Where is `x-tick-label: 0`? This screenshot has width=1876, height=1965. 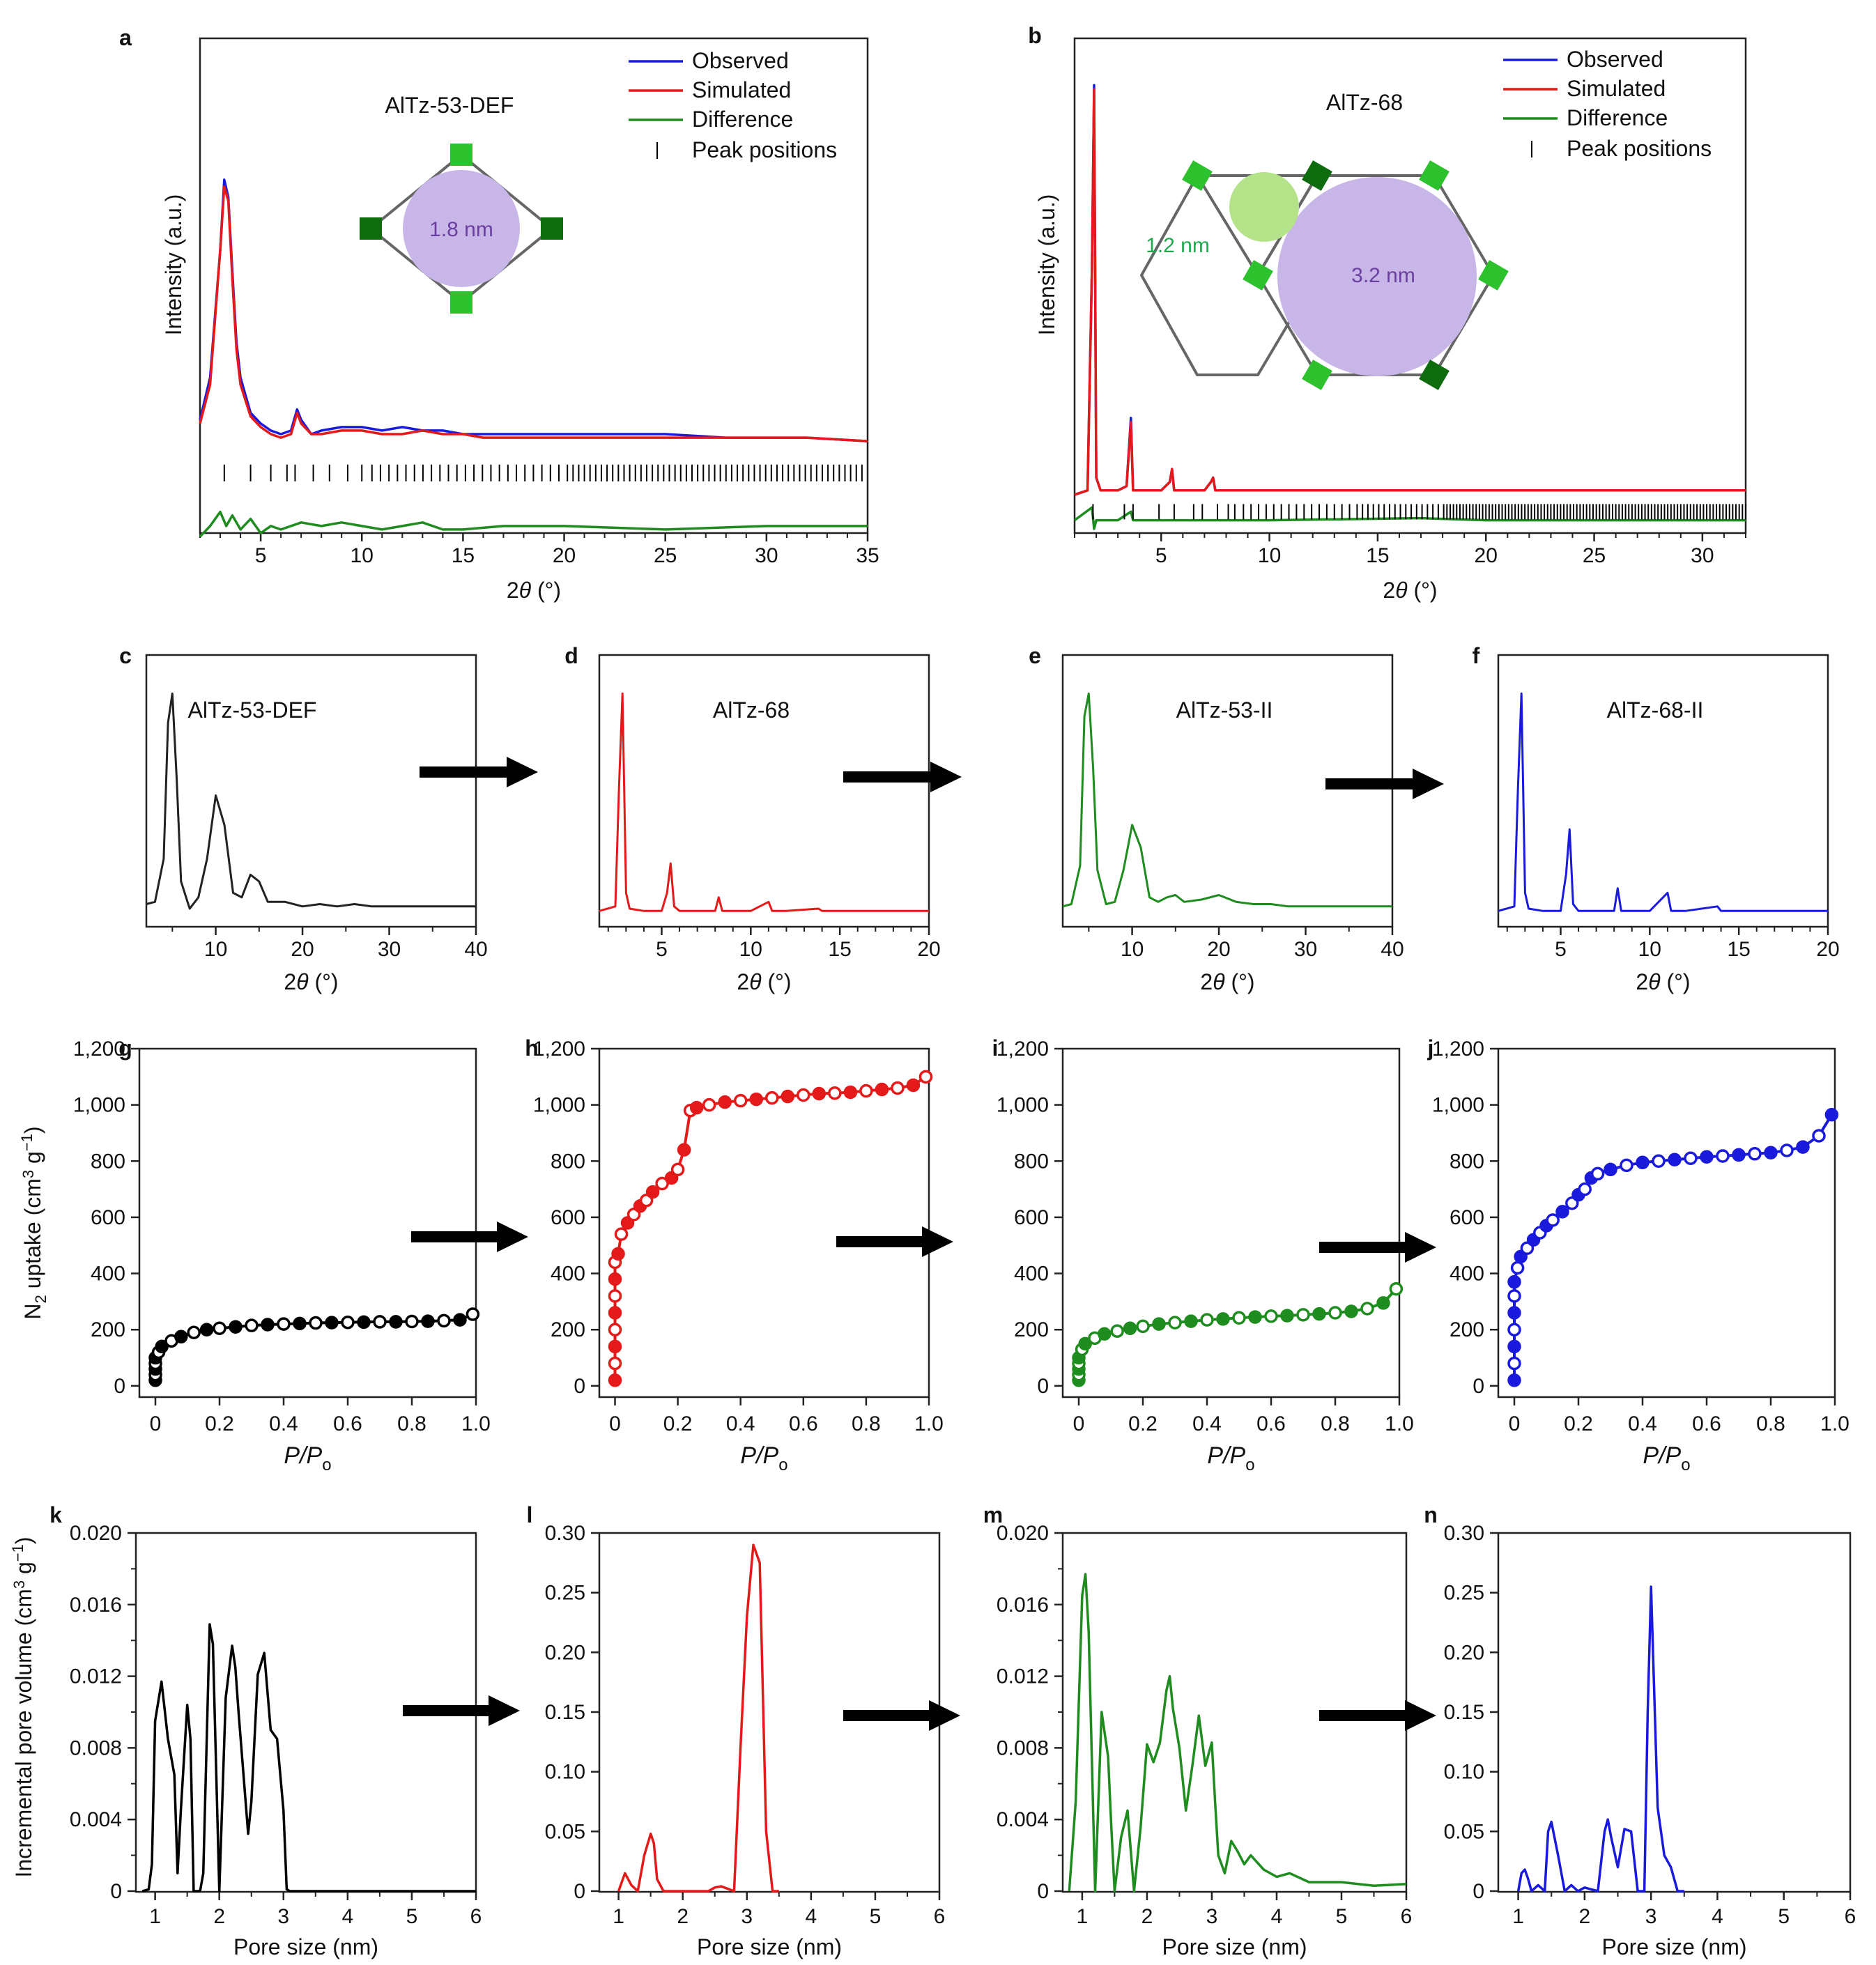 x-tick-label: 0 is located at coordinates (156, 1423).